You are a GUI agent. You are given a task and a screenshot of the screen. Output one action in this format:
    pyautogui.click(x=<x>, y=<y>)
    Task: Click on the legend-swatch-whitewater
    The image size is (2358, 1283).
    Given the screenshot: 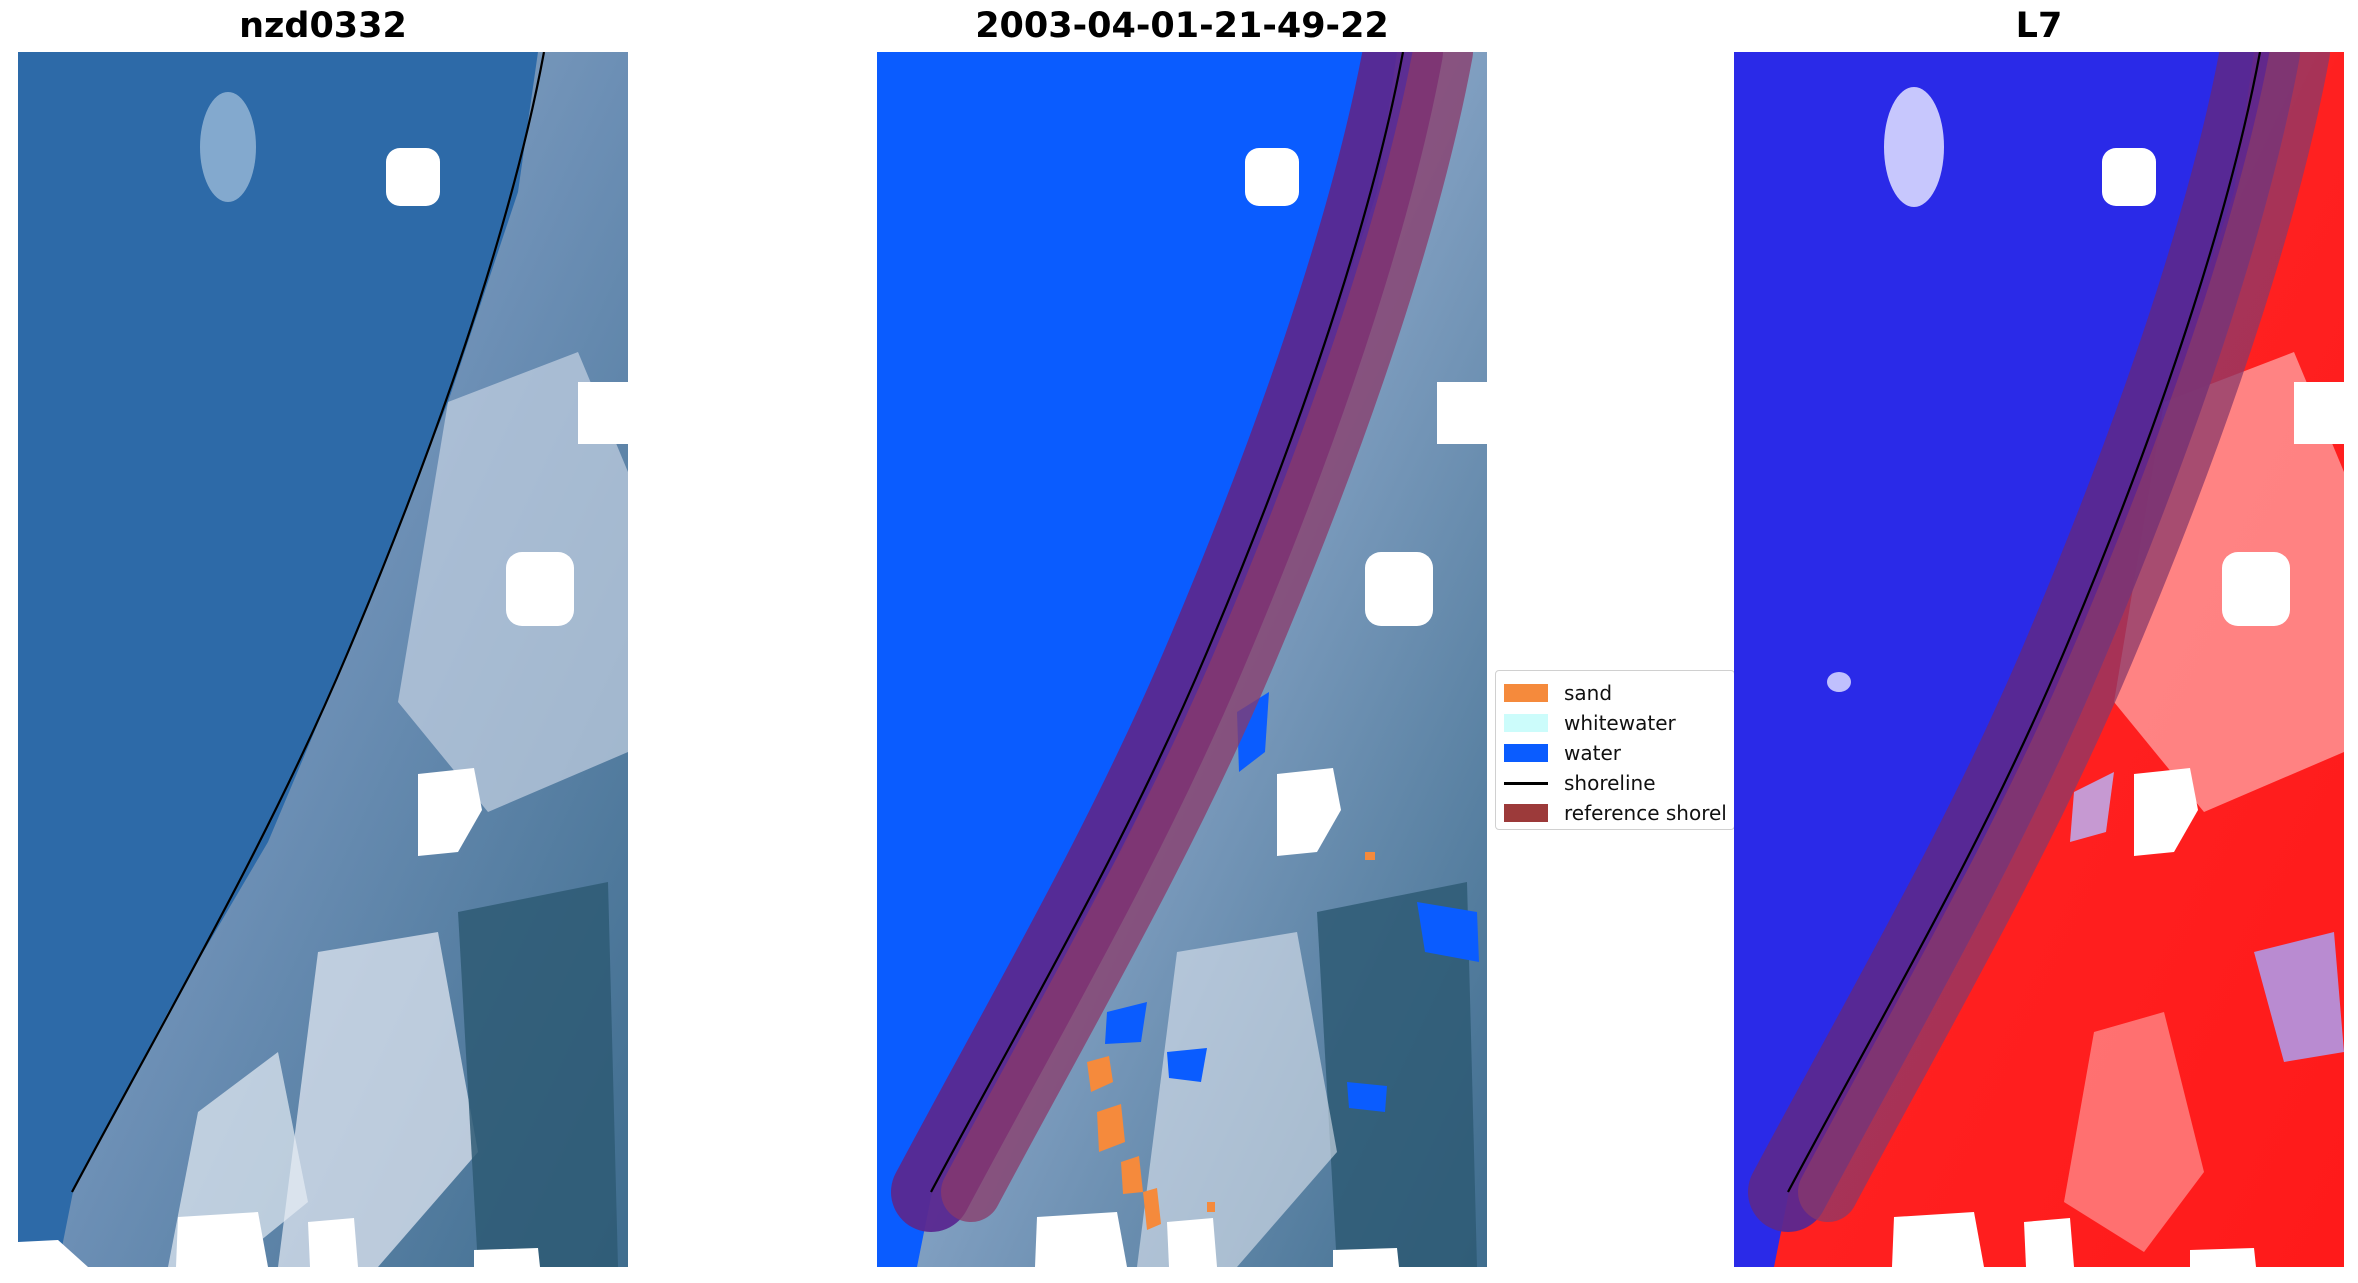 What is the action you would take?
    pyautogui.click(x=1526, y=723)
    